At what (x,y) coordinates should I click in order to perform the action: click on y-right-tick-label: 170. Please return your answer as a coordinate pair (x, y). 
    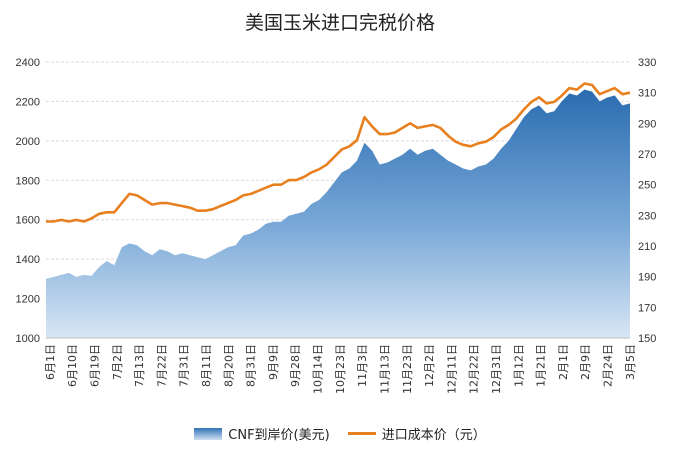
    Looking at the image, I should click on (647, 308).